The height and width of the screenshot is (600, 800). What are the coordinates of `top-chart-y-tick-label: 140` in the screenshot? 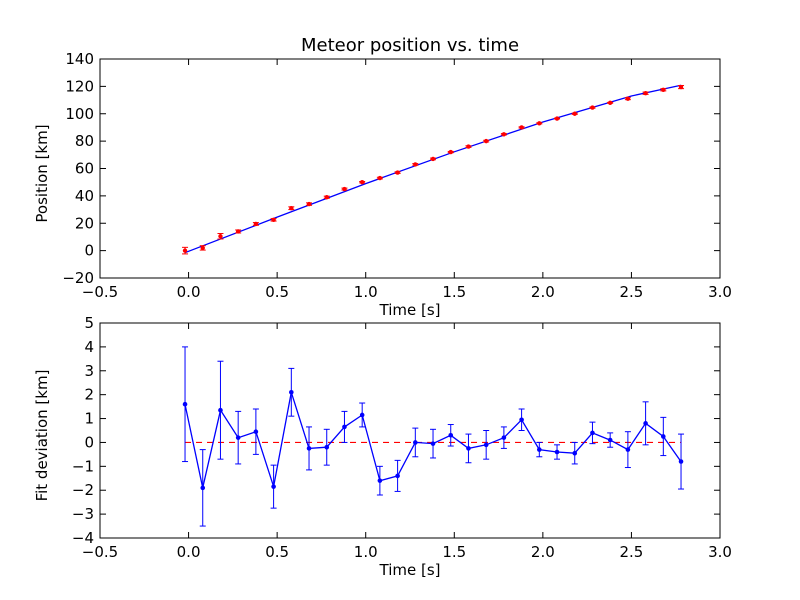 It's located at (79, 59).